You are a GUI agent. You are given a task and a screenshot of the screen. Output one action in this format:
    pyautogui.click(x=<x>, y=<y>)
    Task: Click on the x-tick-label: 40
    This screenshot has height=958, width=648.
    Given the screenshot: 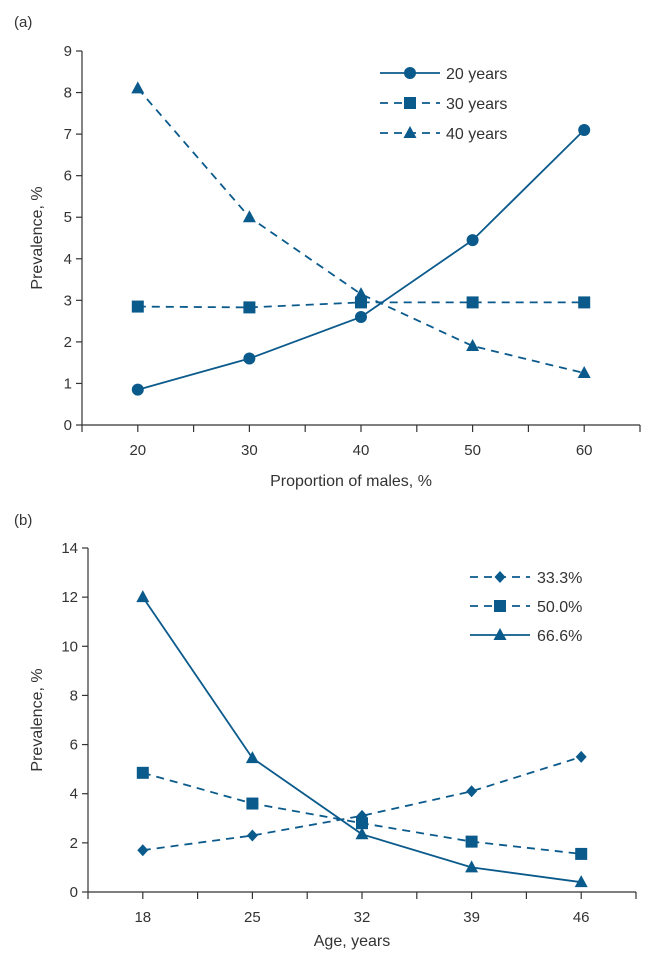 What is the action you would take?
    pyautogui.click(x=361, y=450)
    